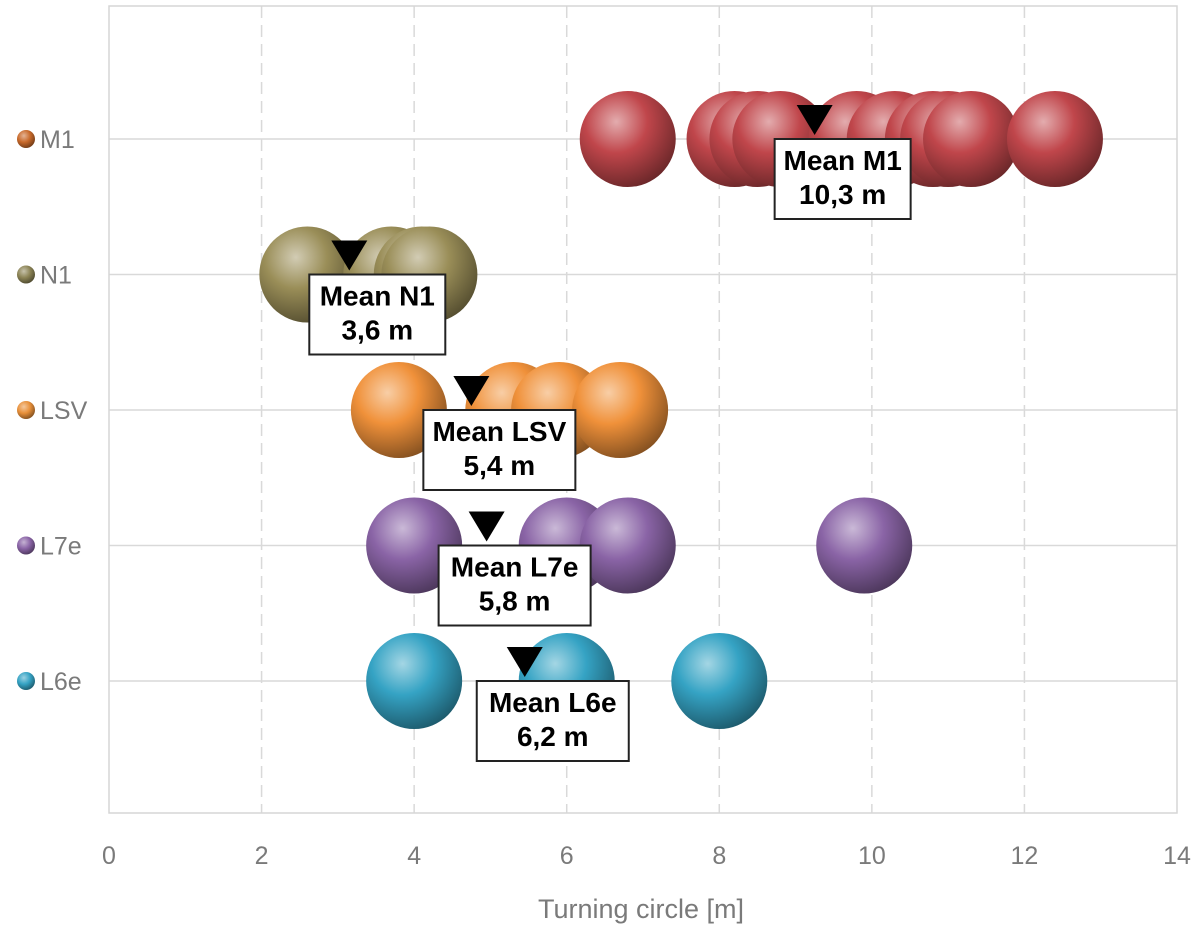  I want to click on x-tick-label: 10, so click(872, 856).